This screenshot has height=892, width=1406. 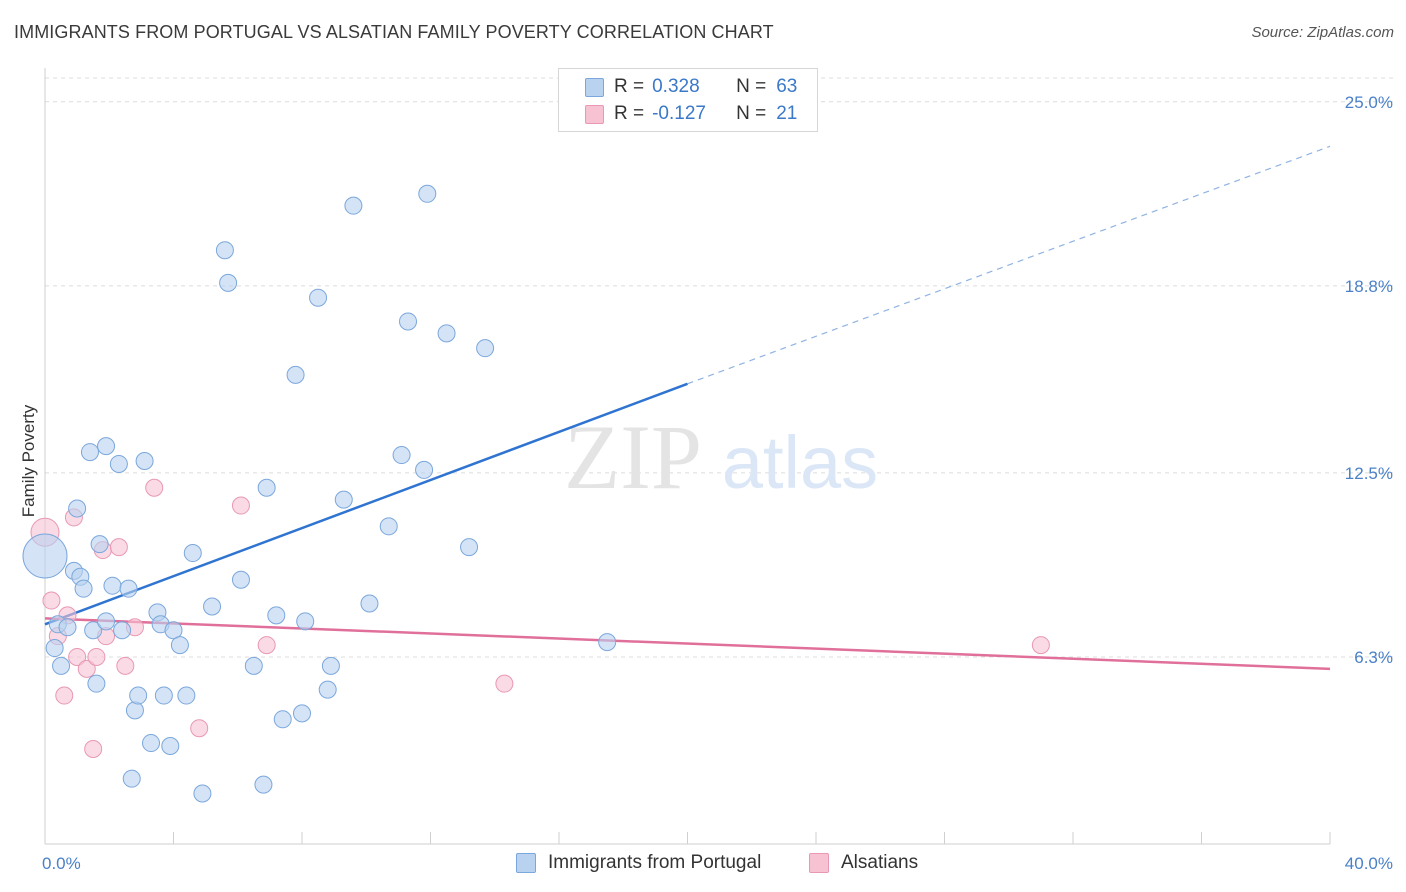 I want to click on correlation-legend: R = 0.328 N = 63 R = -0.127 N = 21, so click(x=688, y=100).